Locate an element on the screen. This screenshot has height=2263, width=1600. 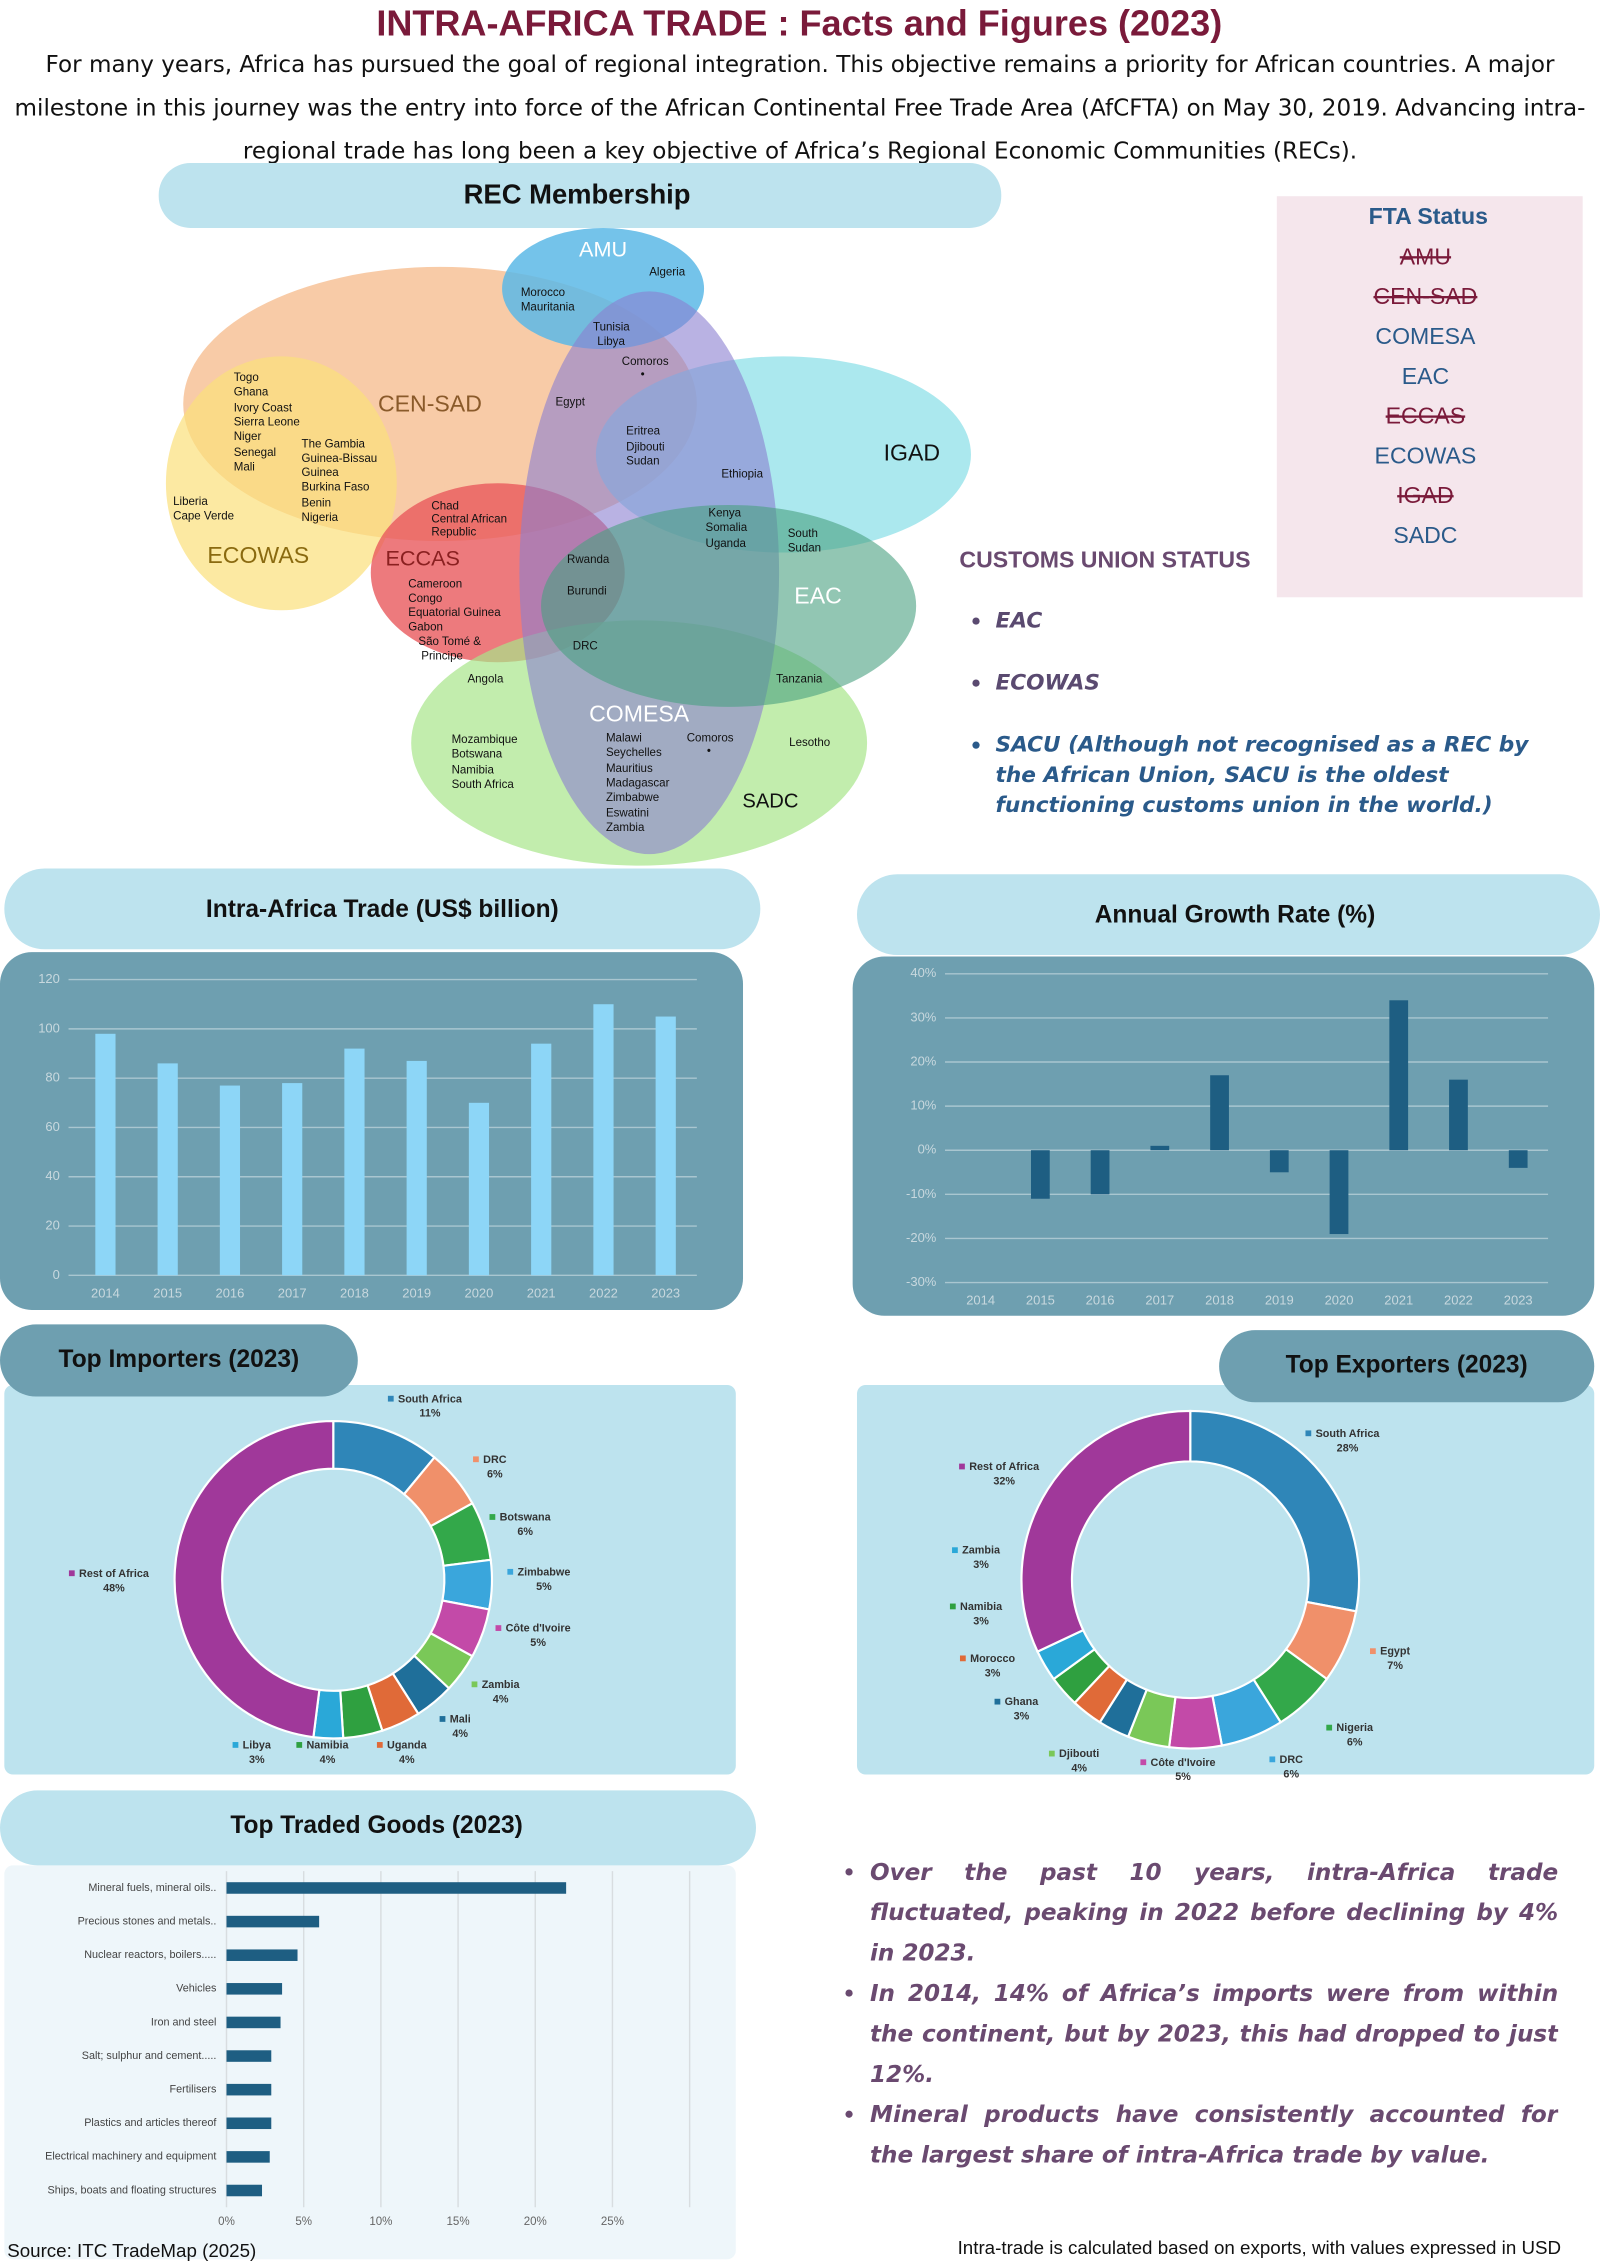
x-tick-label: 2022 is located at coordinates (603, 1293).